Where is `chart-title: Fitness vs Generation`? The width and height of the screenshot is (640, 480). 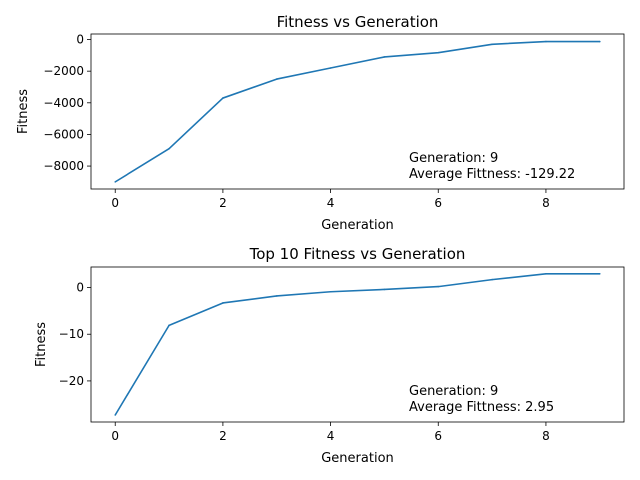
chart-title: Fitness vs Generation is located at coordinates (358, 22).